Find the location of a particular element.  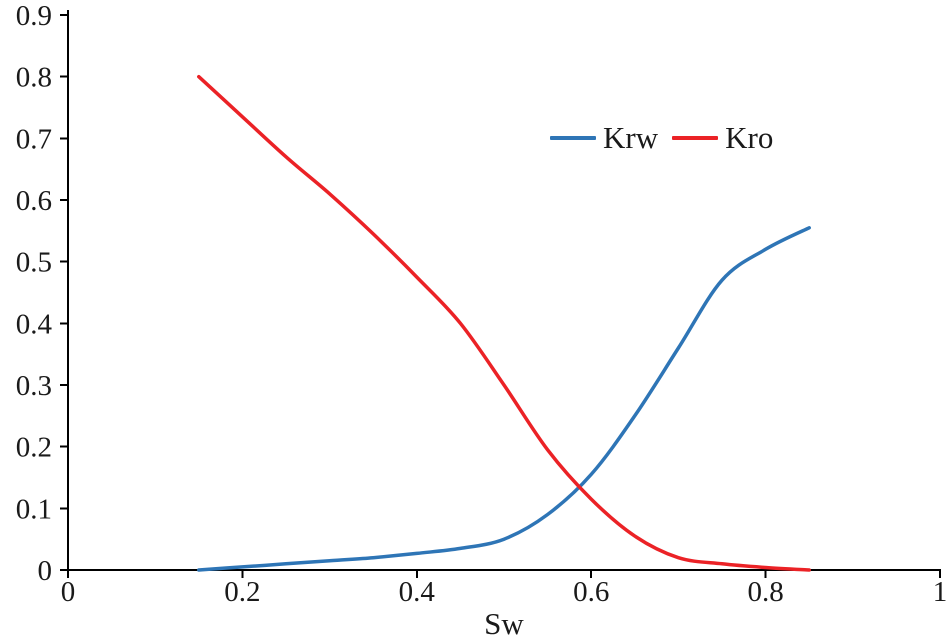

y-tick-label: 0.5 is located at coordinates (34, 263).